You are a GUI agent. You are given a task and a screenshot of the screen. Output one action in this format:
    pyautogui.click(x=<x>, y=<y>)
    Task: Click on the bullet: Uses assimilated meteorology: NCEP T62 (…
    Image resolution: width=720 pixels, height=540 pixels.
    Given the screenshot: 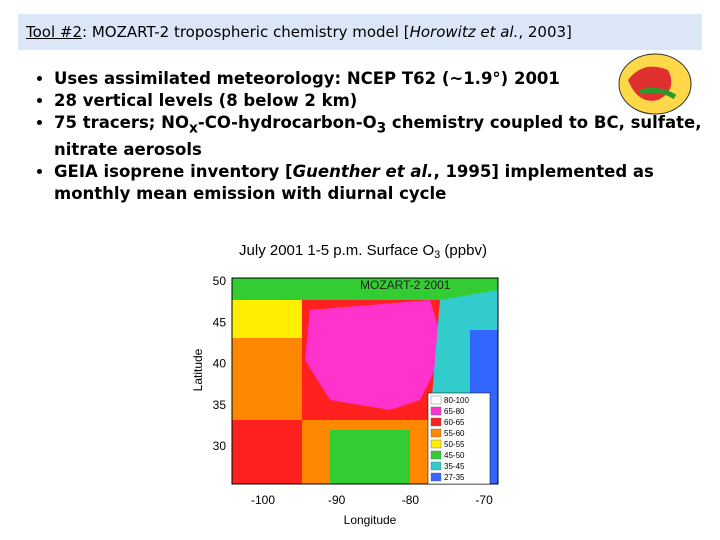 What is the action you would take?
    pyautogui.click(x=384, y=79)
    